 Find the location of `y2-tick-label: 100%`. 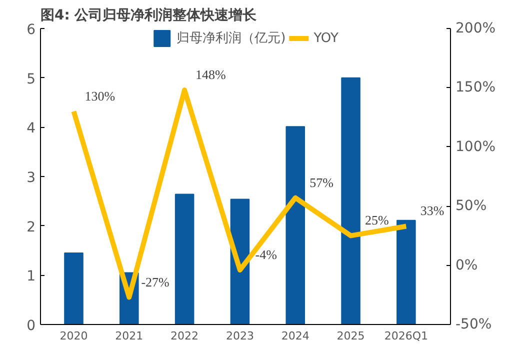

y2-tick-label: 100% is located at coordinates (476, 146).